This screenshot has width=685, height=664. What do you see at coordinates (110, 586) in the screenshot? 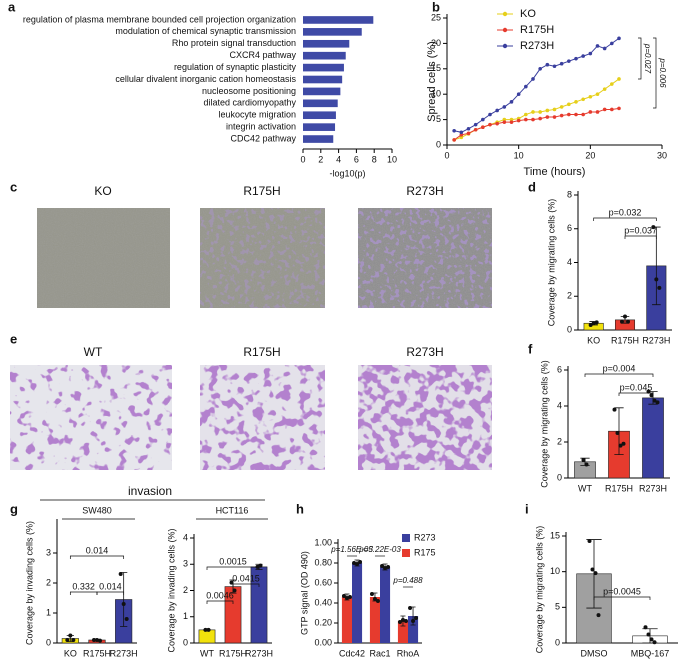
I see `significance-label: 0.014` at bounding box center [110, 586].